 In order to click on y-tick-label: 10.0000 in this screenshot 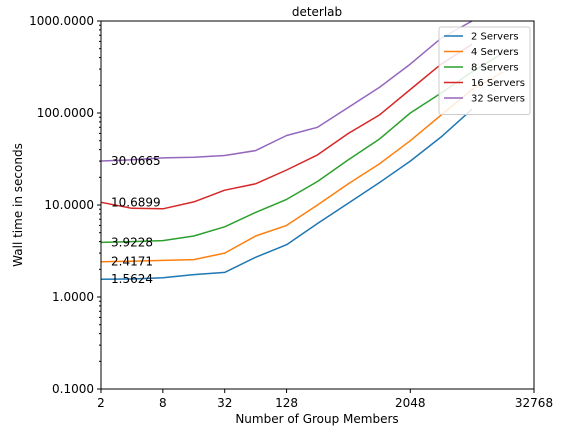, I will do `click(69, 205)`.